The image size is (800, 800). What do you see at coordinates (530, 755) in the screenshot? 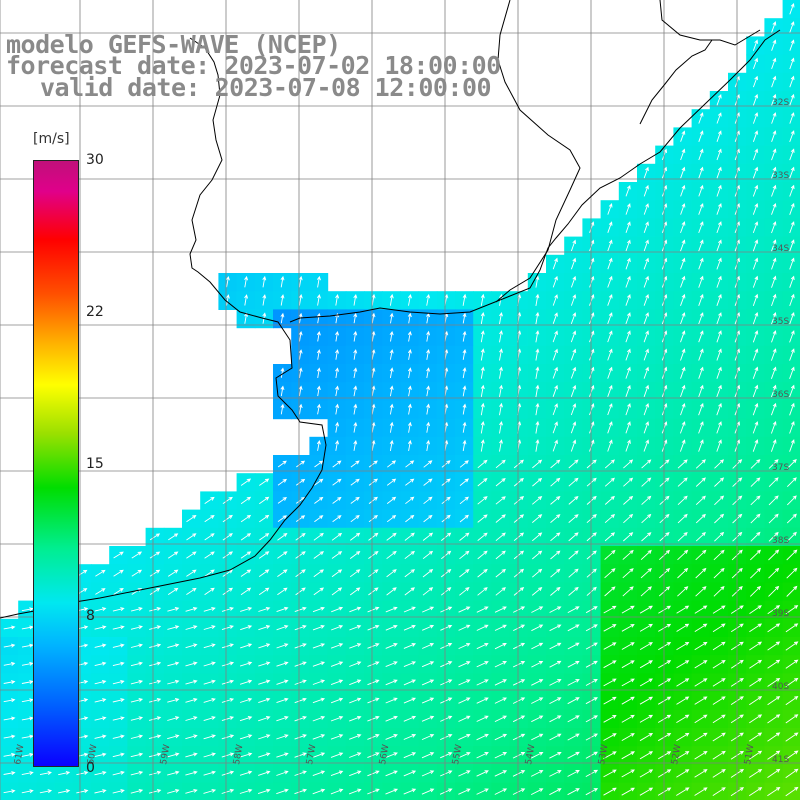
I see `longitude-label: 54W` at bounding box center [530, 755].